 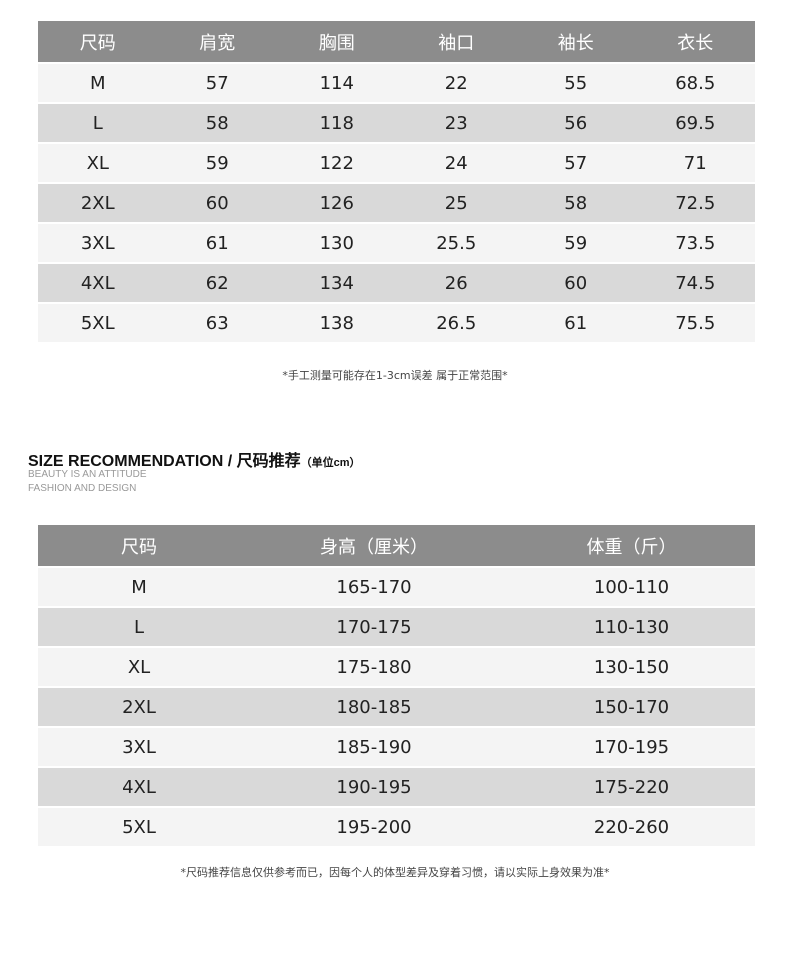 I want to click on table-cell: 22, so click(x=456, y=82).